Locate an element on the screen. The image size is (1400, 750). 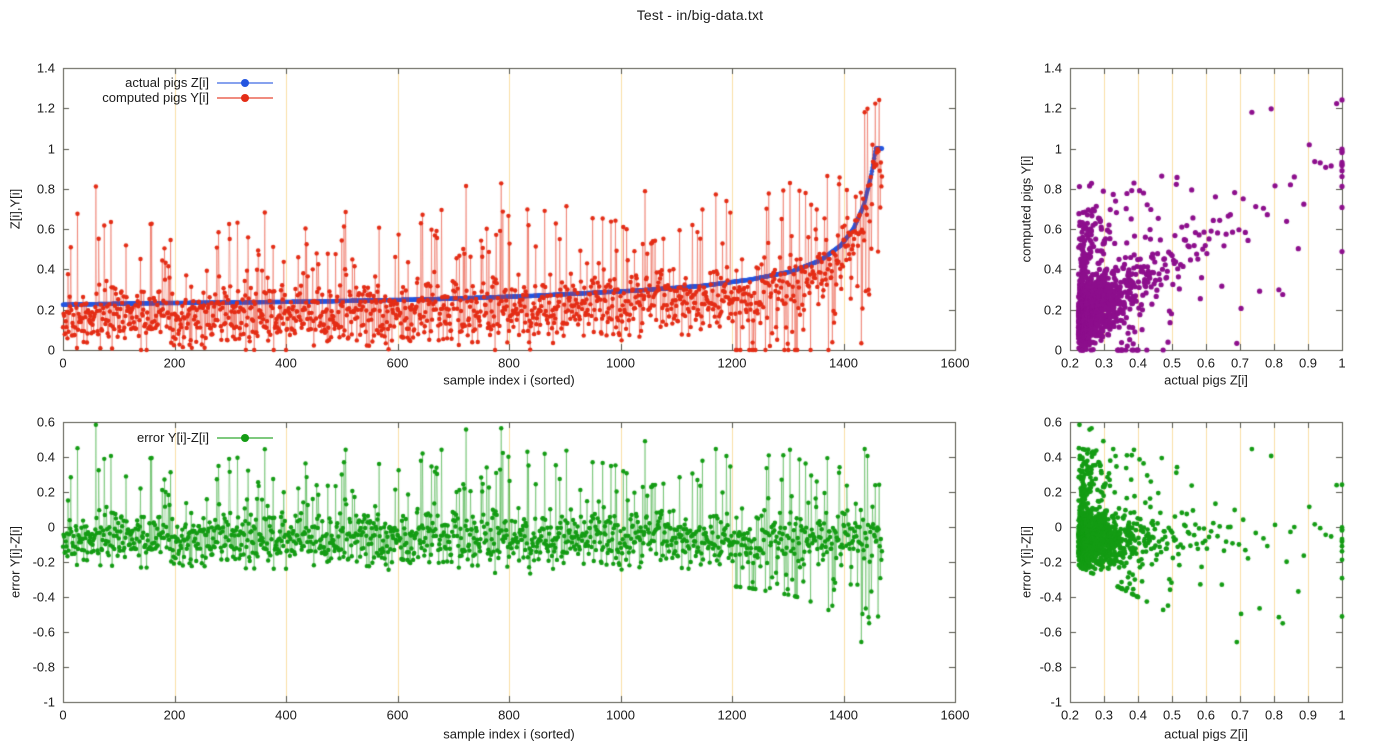
legend-line-sample-computed is located at coordinates (245, 98).